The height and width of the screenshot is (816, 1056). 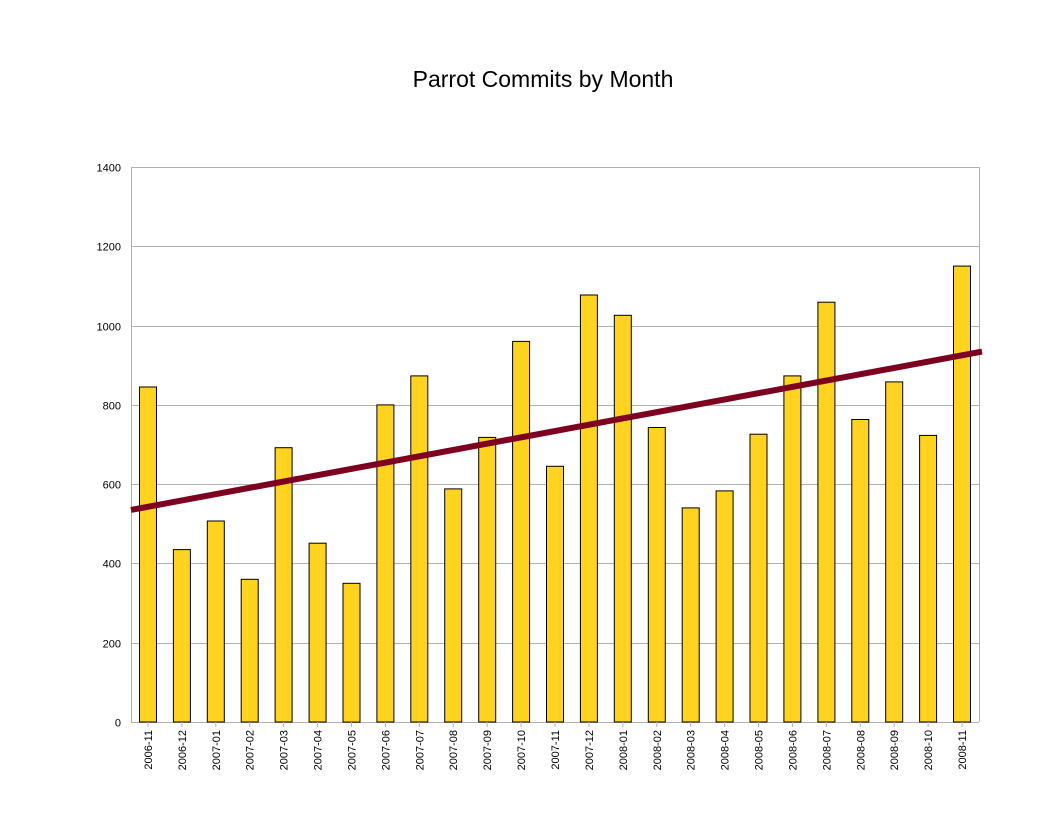 I want to click on x-tick-label: 2007-07, so click(x=420, y=750).